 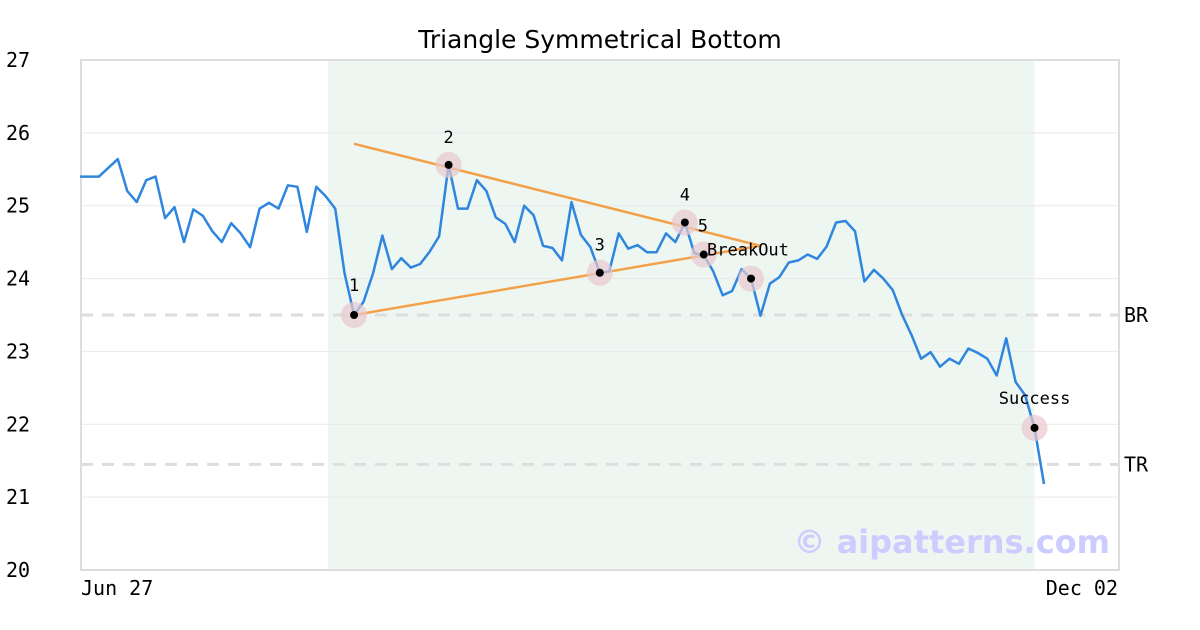 What do you see at coordinates (18, 279) in the screenshot?
I see `y-tick-label: 24` at bounding box center [18, 279].